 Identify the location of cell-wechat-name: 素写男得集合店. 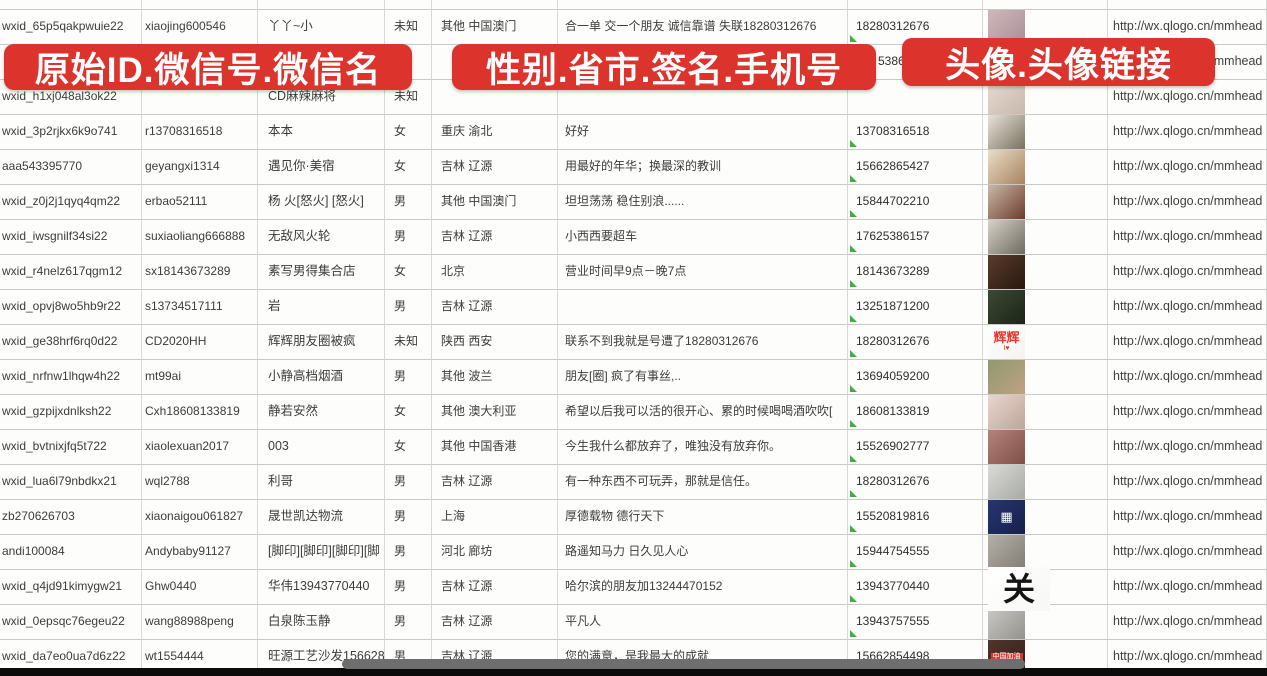
(321, 272).